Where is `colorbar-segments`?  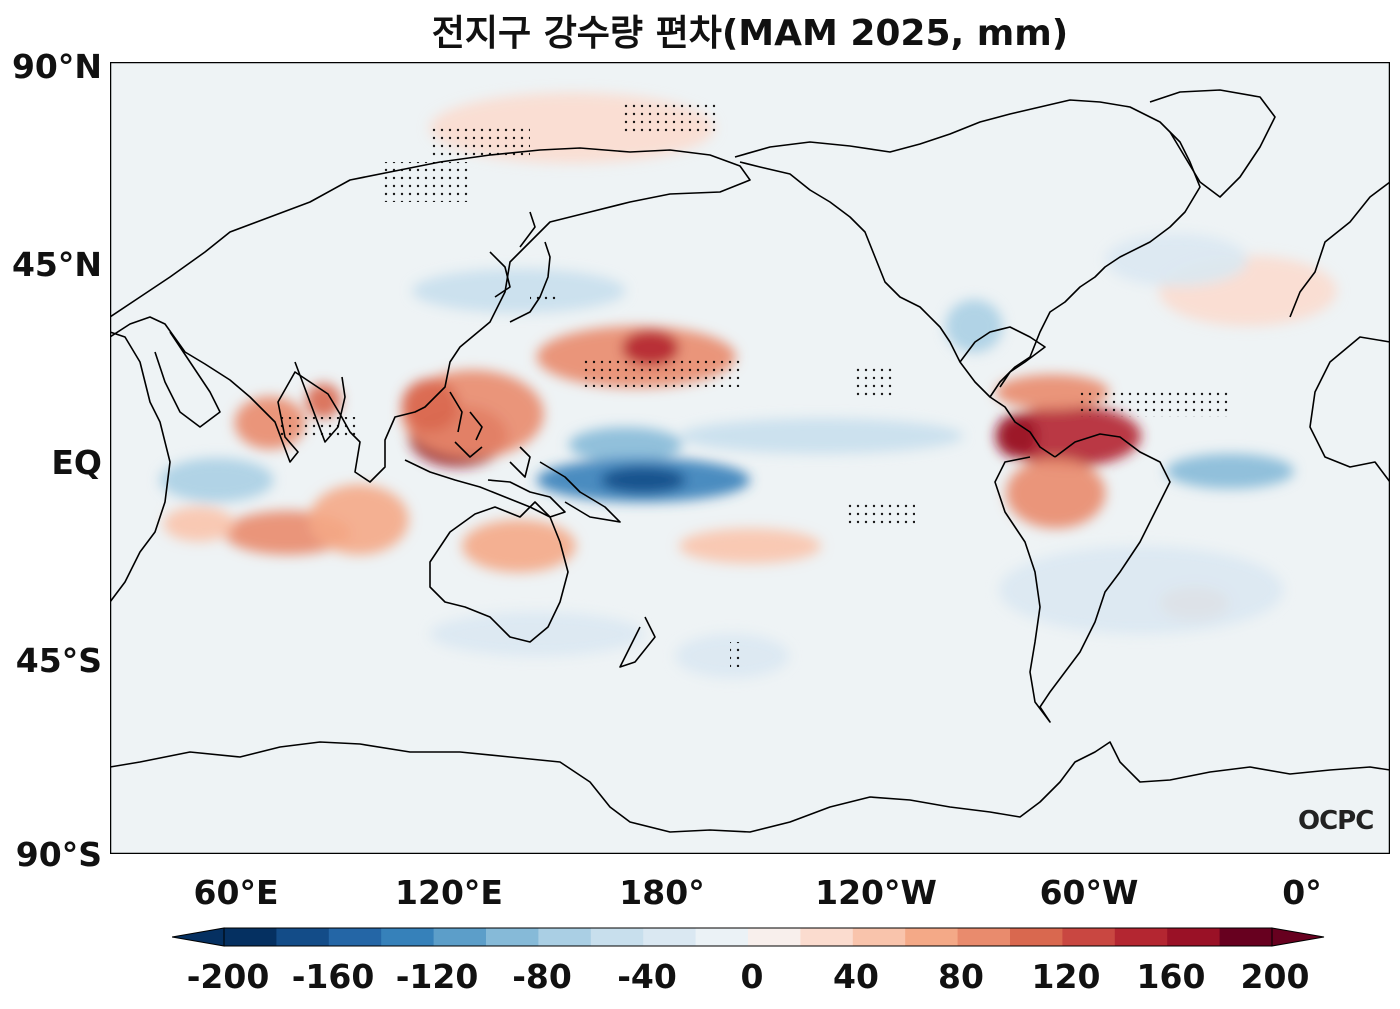 colorbar-segments is located at coordinates (748, 937).